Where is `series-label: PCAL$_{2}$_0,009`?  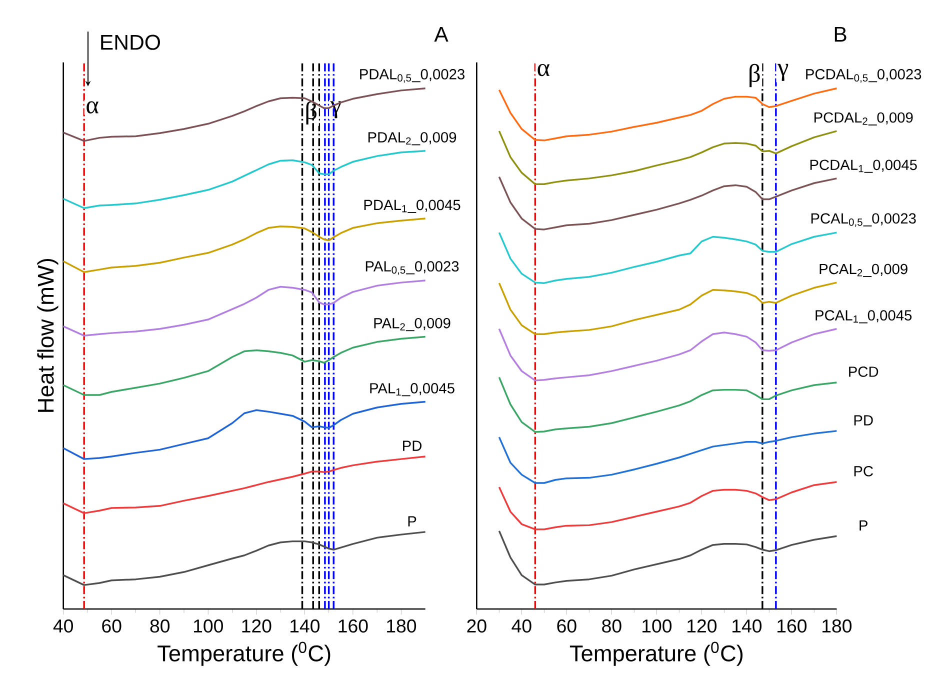 series-label: PCAL$_{2}$_0,009 is located at coordinates (864, 270).